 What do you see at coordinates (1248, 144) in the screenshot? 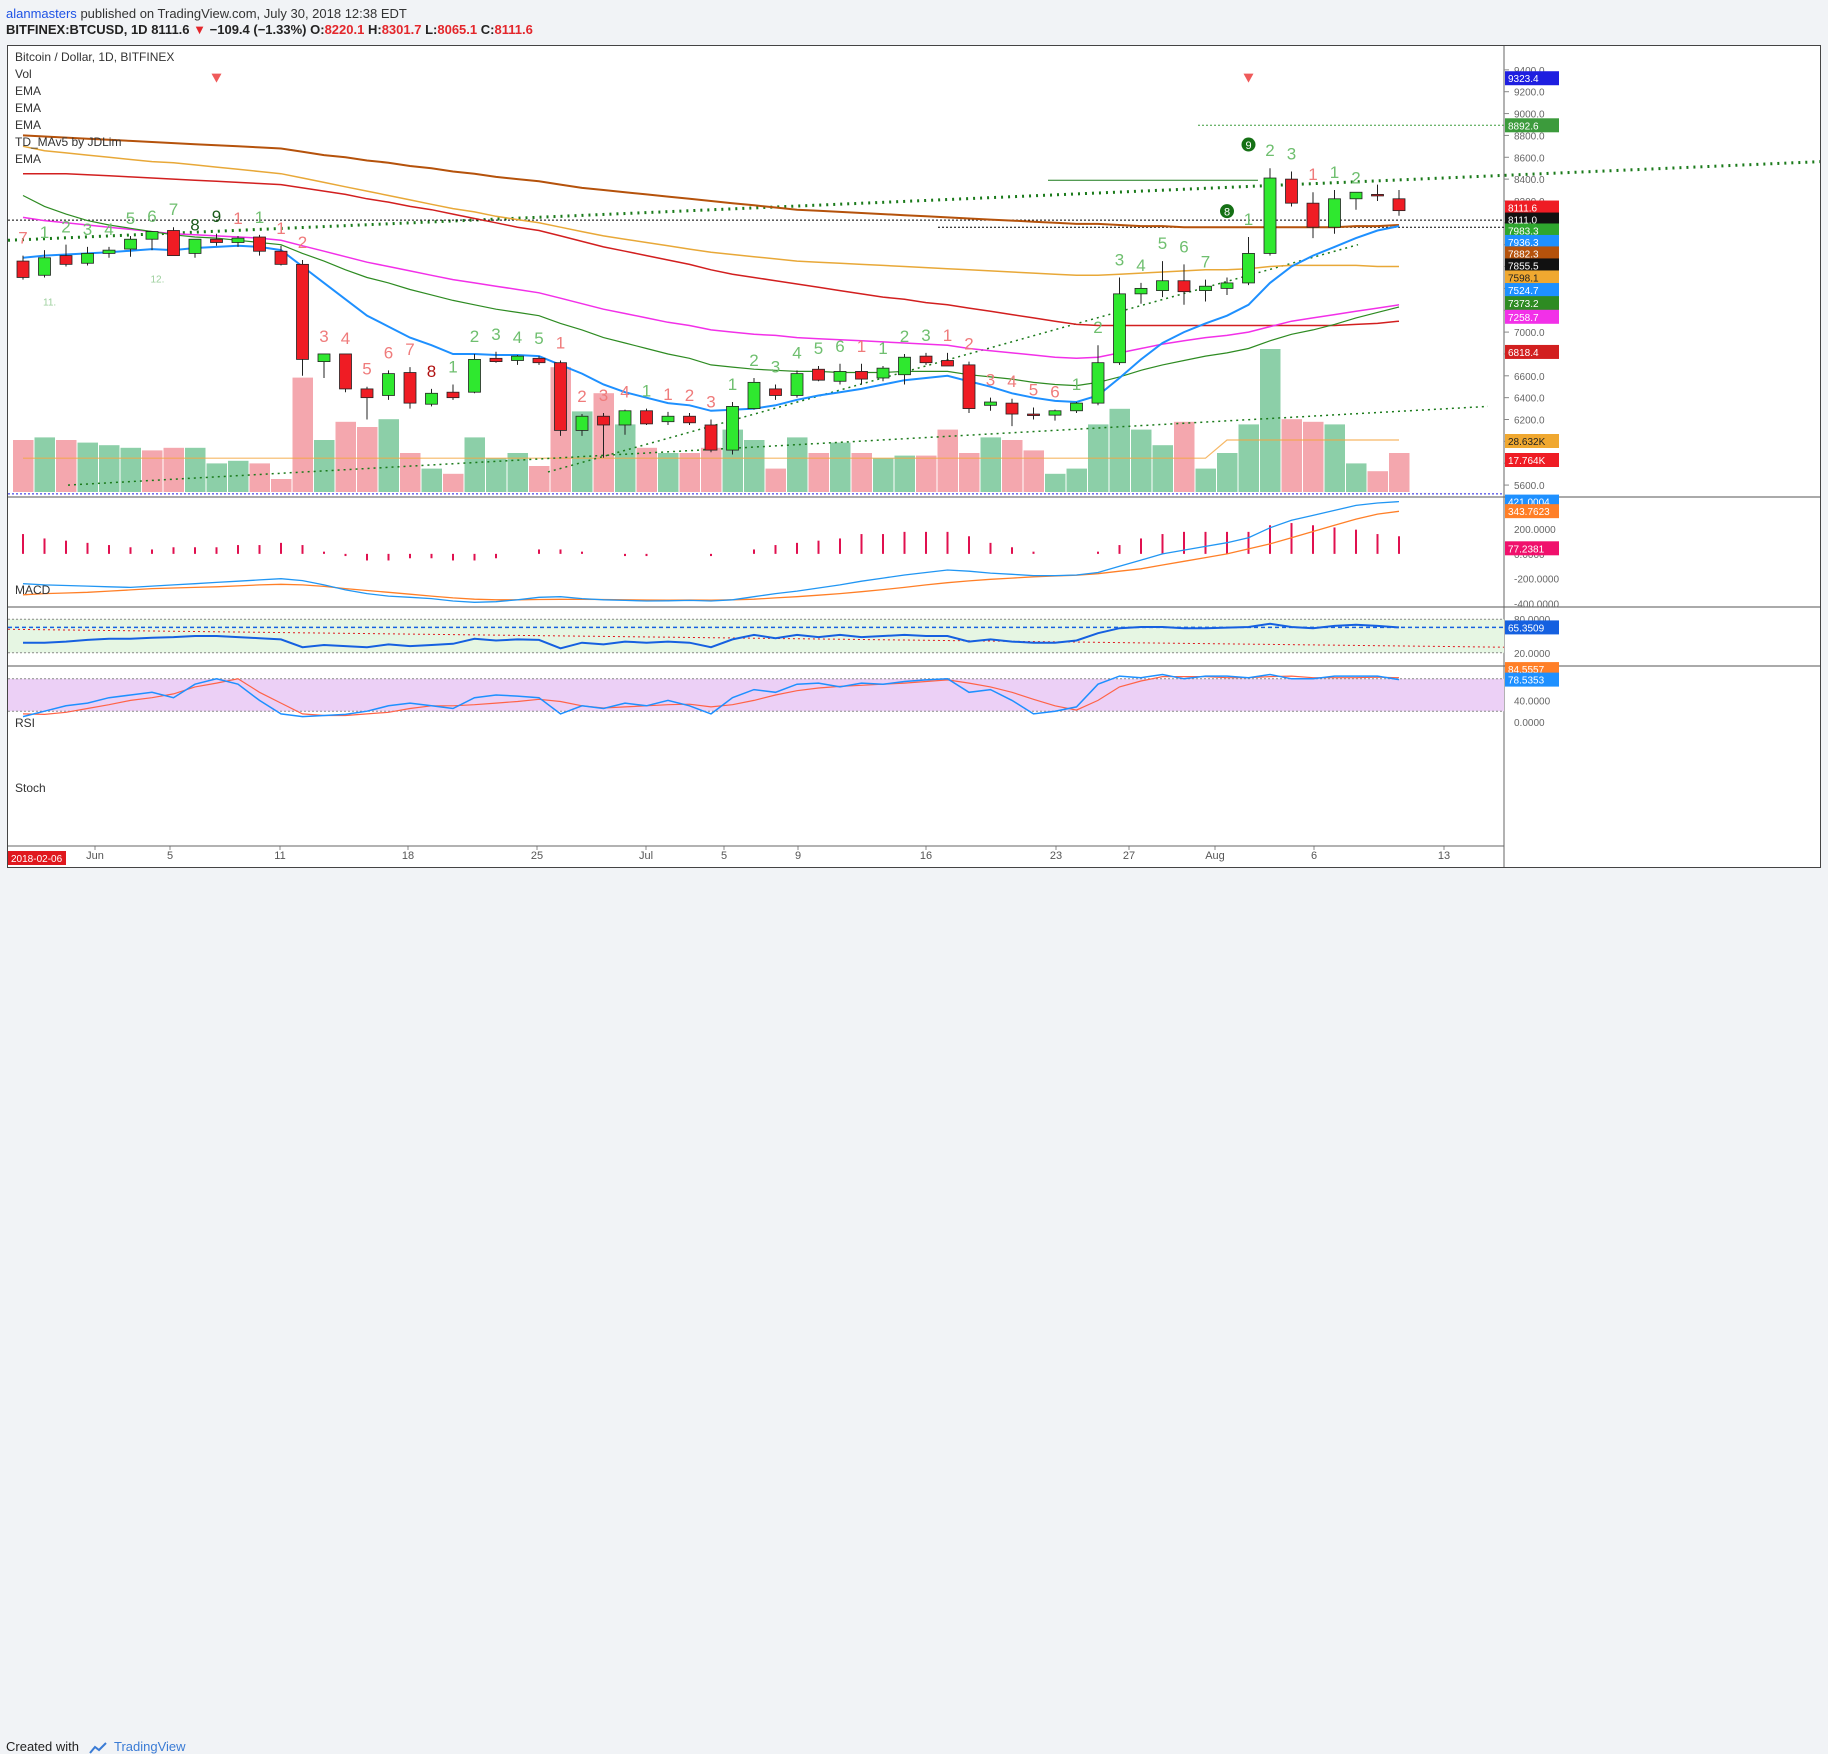
I see `td-circle` at bounding box center [1248, 144].